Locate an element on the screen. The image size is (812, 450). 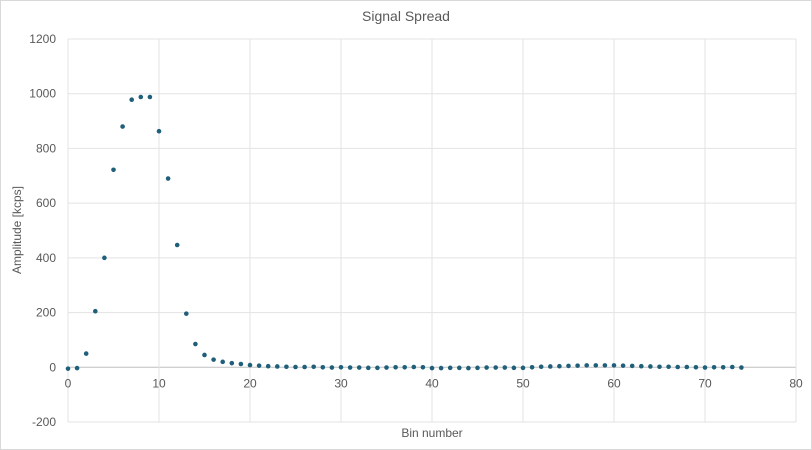
x-tick-label: 60 is located at coordinates (614, 383).